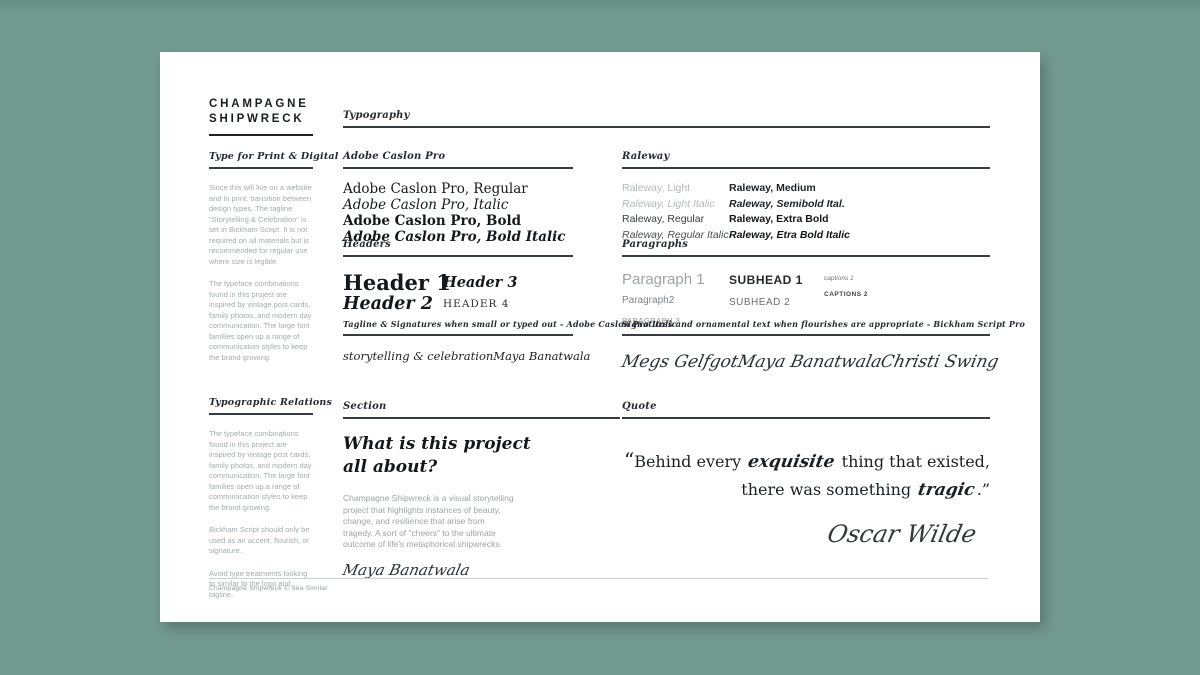 This screenshot has width=1200, height=675. What do you see at coordinates (259, 104) in the screenshot?
I see `logo-line-1: CHAMPAGNE` at bounding box center [259, 104].